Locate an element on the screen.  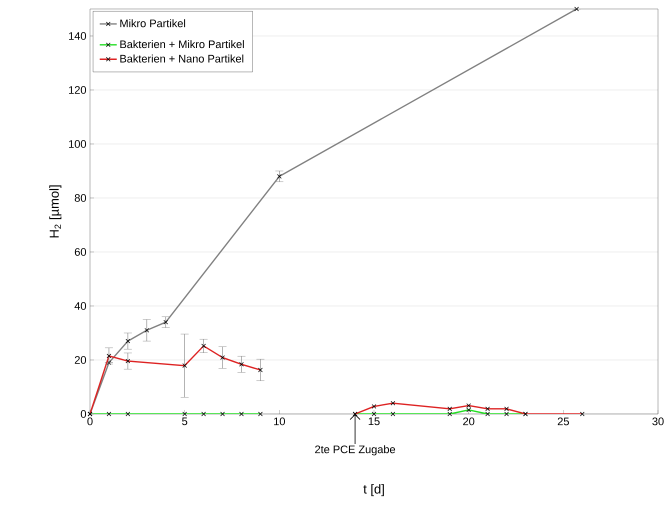
x-tick-label: 5 is located at coordinates (185, 422).